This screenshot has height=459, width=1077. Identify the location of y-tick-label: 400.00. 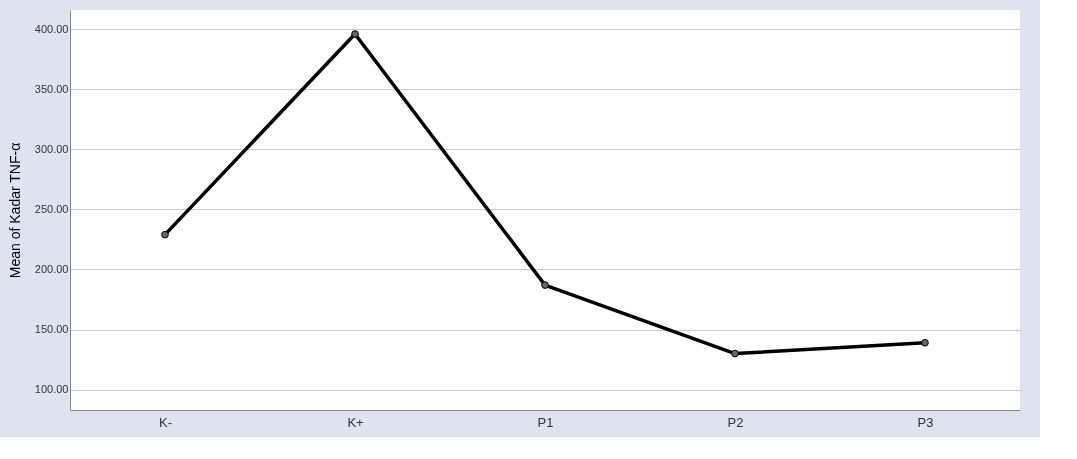
(51, 28).